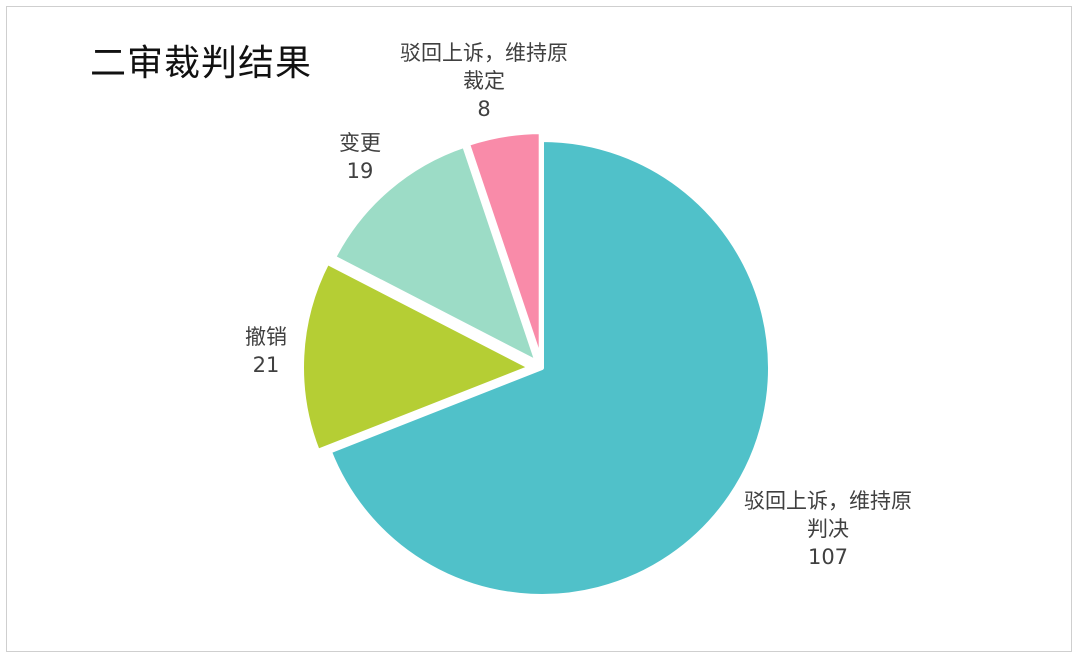 This screenshot has width=1080, height=660. Describe the element at coordinates (360, 157) in the screenshot. I see `slice-label: 变更 19` at that location.